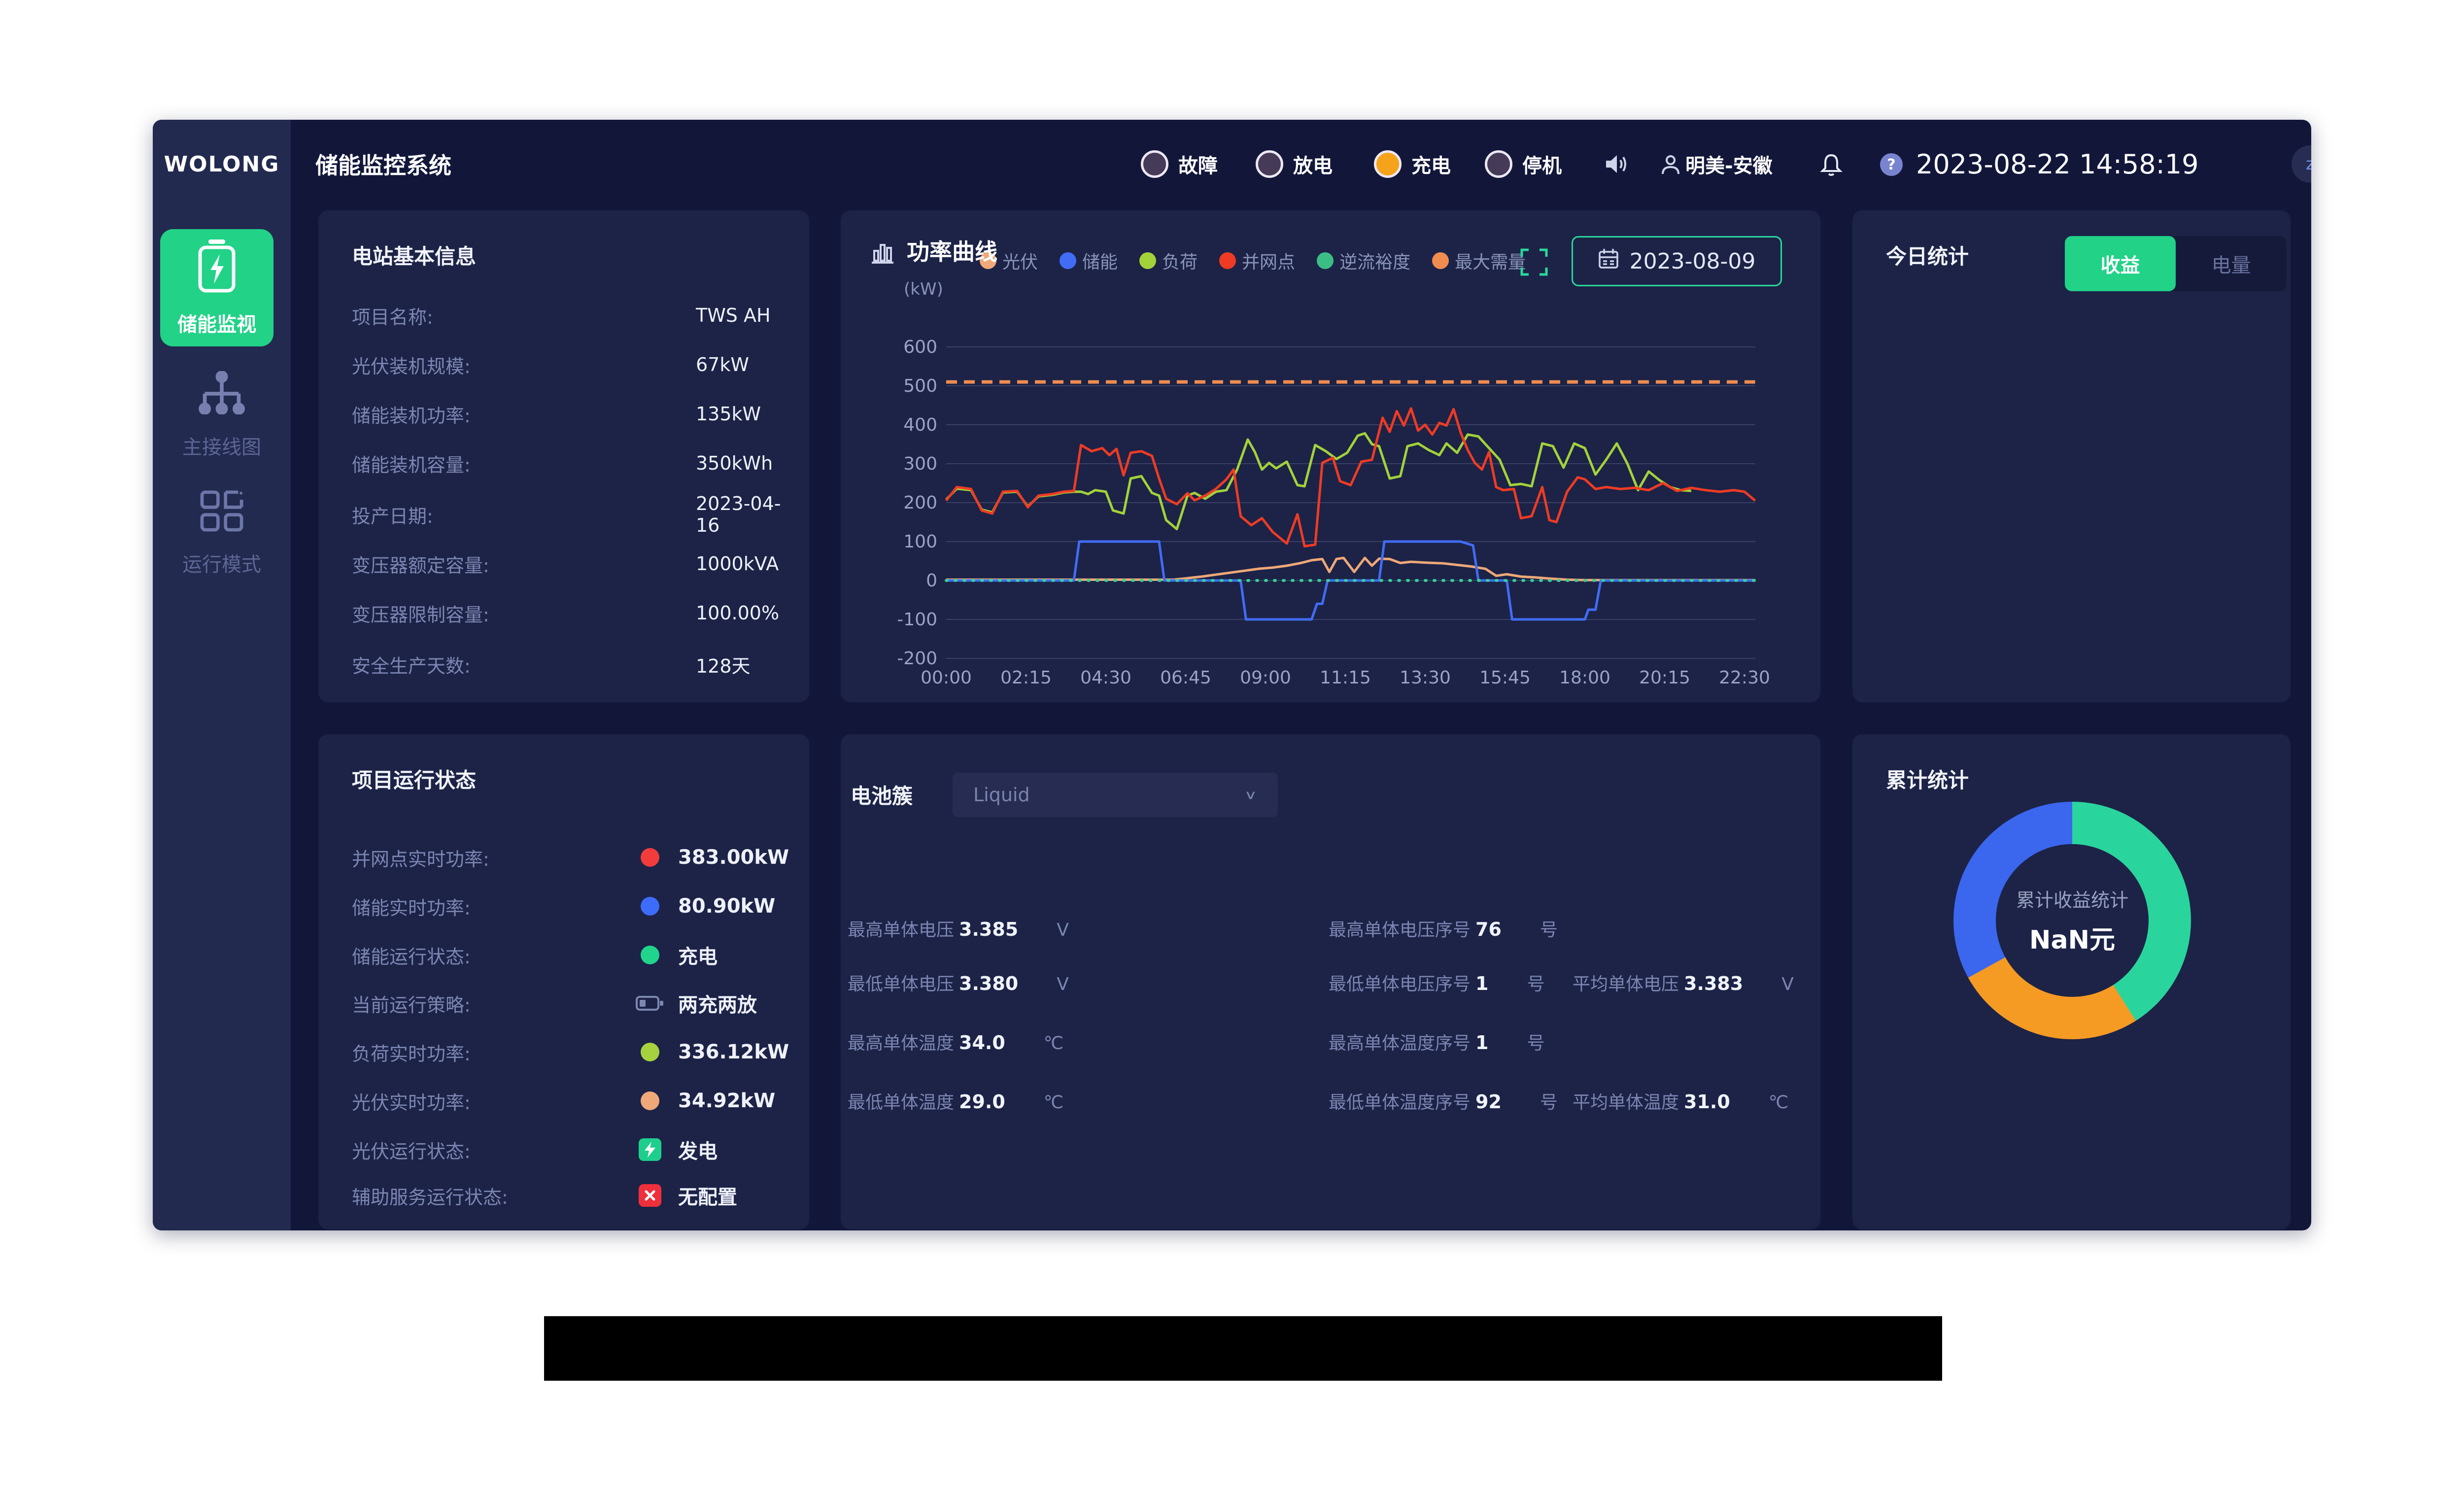 The image size is (2464, 1498). I want to click on cumulative-revenue-donut-chart: 累计收益统计 NaN元, so click(2072, 920).